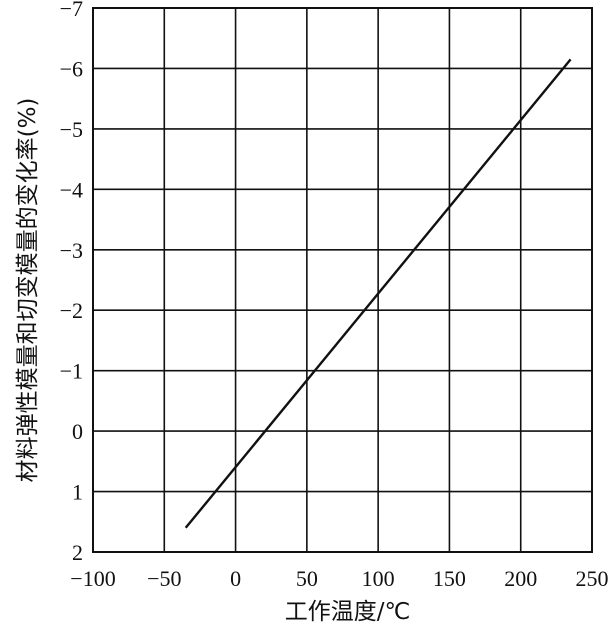  What do you see at coordinates (592, 578) in the screenshot?
I see `x-tick-label: 250` at bounding box center [592, 578].